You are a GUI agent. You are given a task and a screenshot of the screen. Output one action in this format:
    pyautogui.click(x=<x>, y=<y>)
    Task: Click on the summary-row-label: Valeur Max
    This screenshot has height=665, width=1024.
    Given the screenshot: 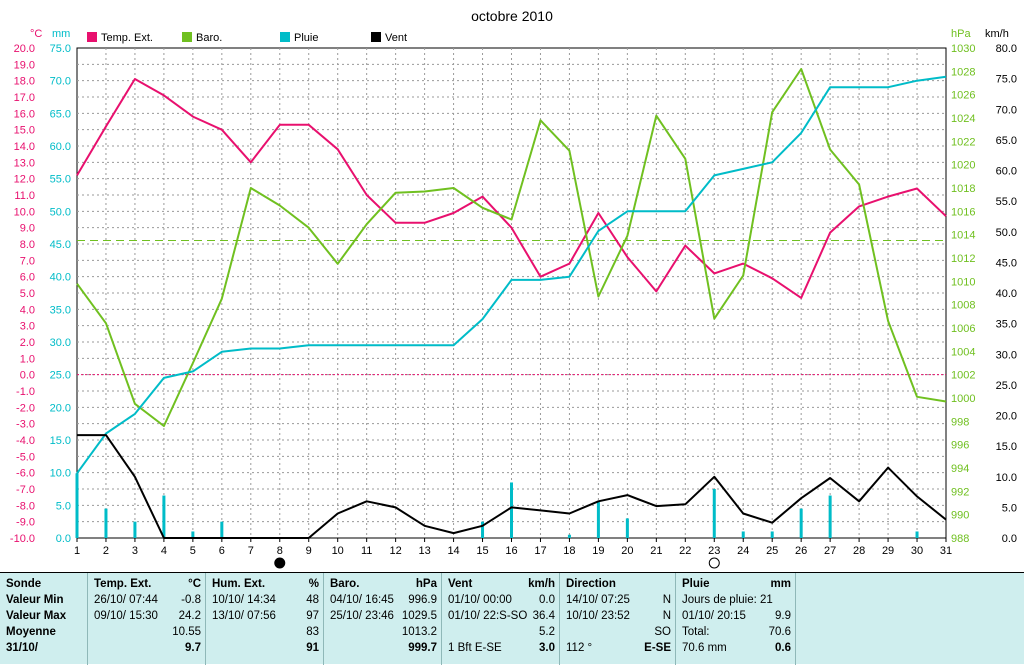 What is the action you would take?
    pyautogui.click(x=36, y=616)
    